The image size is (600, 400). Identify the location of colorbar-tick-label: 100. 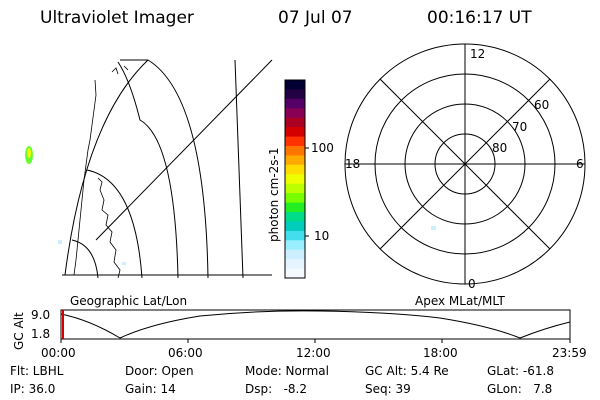
(322, 148).